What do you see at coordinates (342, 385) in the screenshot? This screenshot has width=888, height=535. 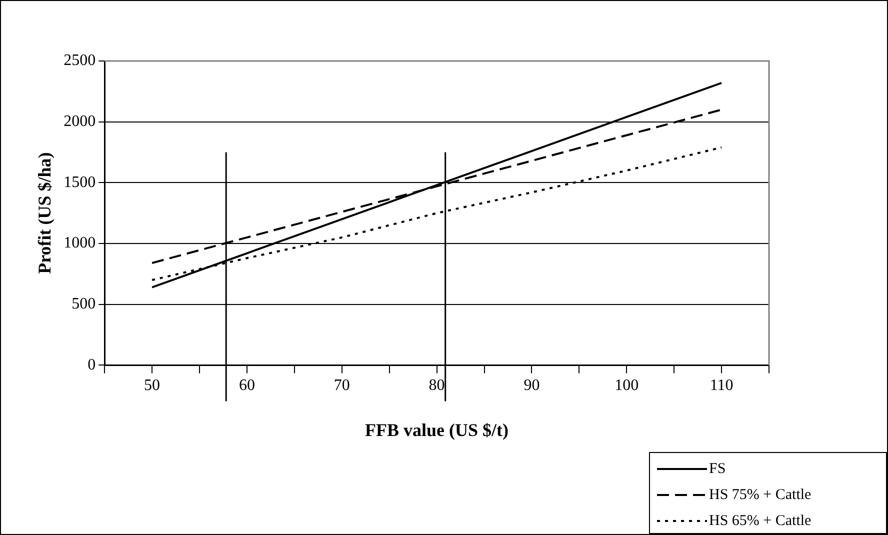 I see `x-tick-label: 70` at bounding box center [342, 385].